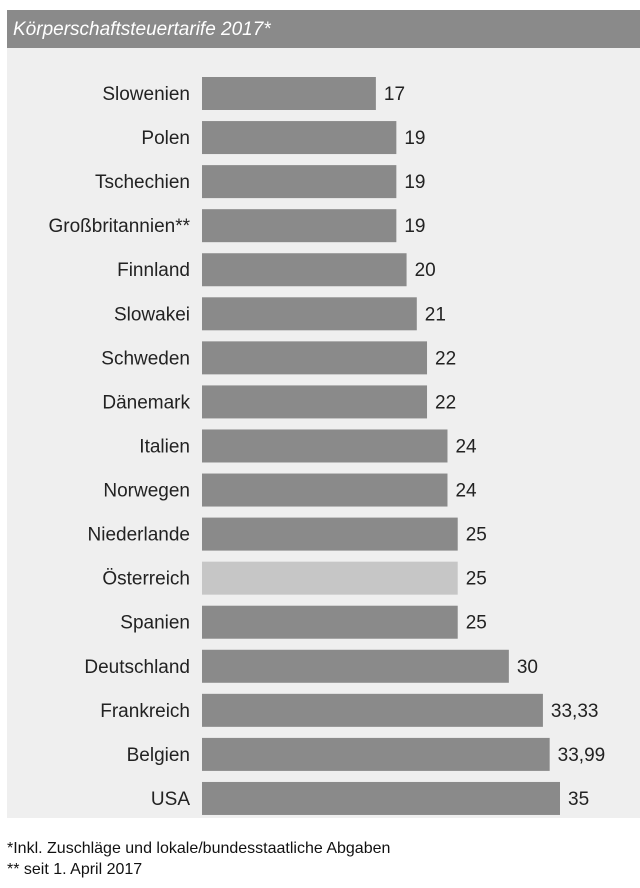 This screenshot has height=888, width=640. Describe the element at coordinates (165, 138) in the screenshot. I see `category-label: Polen` at that location.